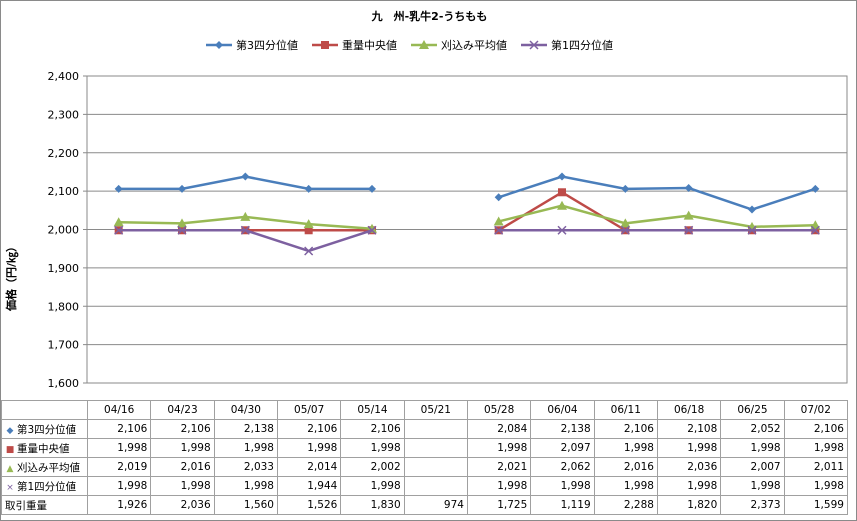 This screenshot has width=857, height=521. Describe the element at coordinates (267, 45) in the screenshot. I see `legend-label: 第3四分位値` at that location.